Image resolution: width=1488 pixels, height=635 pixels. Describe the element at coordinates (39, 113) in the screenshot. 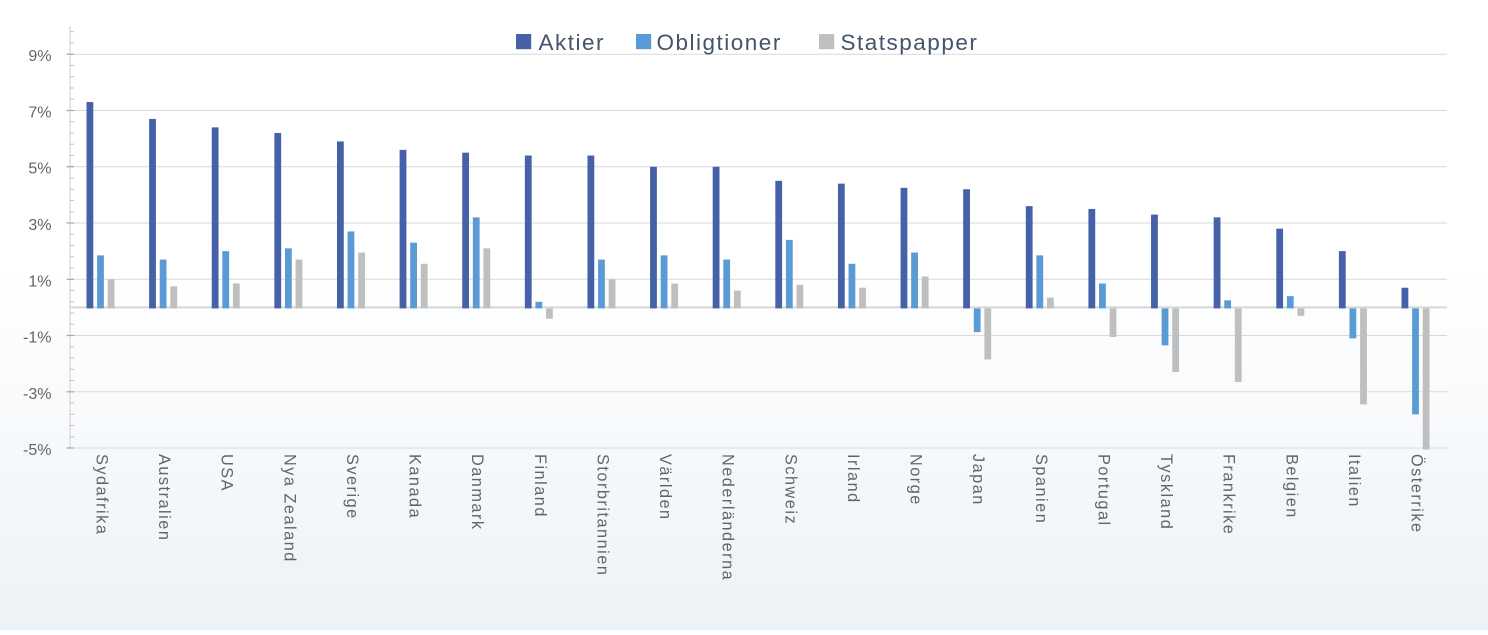

I see `svg-text: 7%` at that location.